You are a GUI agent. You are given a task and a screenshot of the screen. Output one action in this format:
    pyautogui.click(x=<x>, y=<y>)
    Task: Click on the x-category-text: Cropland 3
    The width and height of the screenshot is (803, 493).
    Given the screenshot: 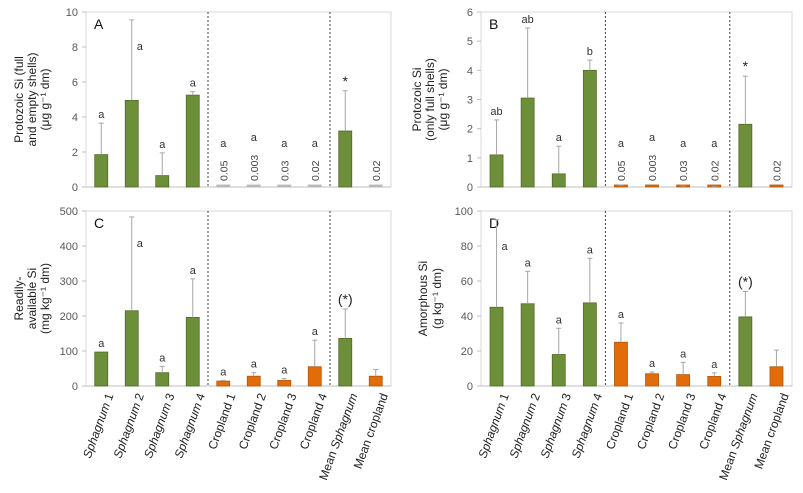 What is the action you would take?
    pyautogui.click(x=681, y=421)
    